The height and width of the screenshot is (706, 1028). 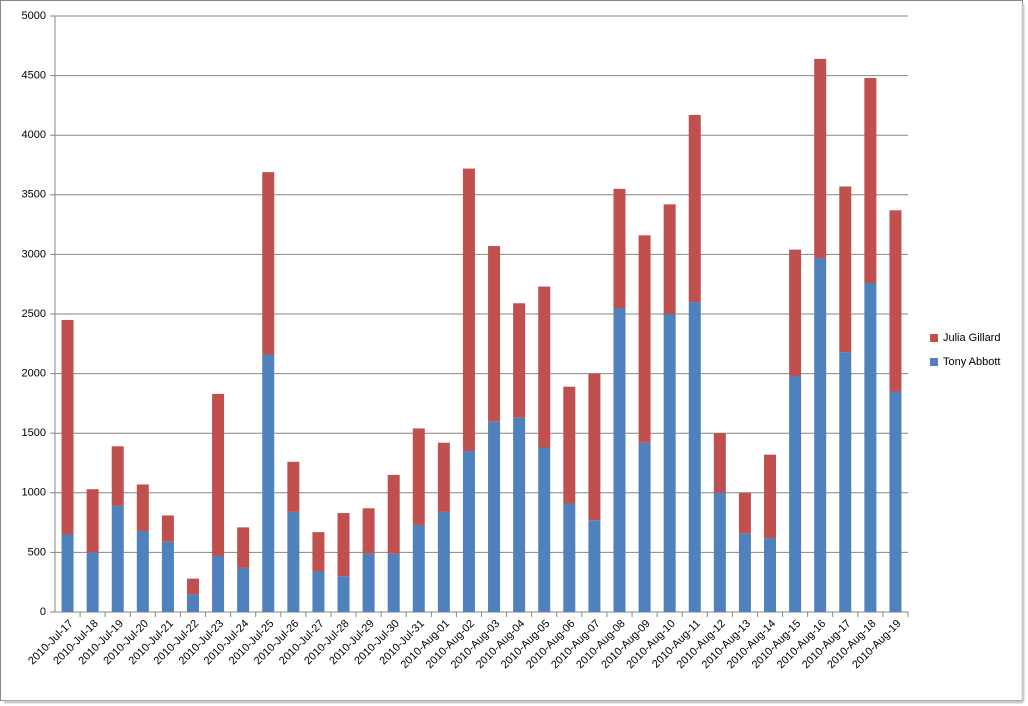 What do you see at coordinates (971, 338) in the screenshot?
I see `legend-label: Julia Gillard` at bounding box center [971, 338].